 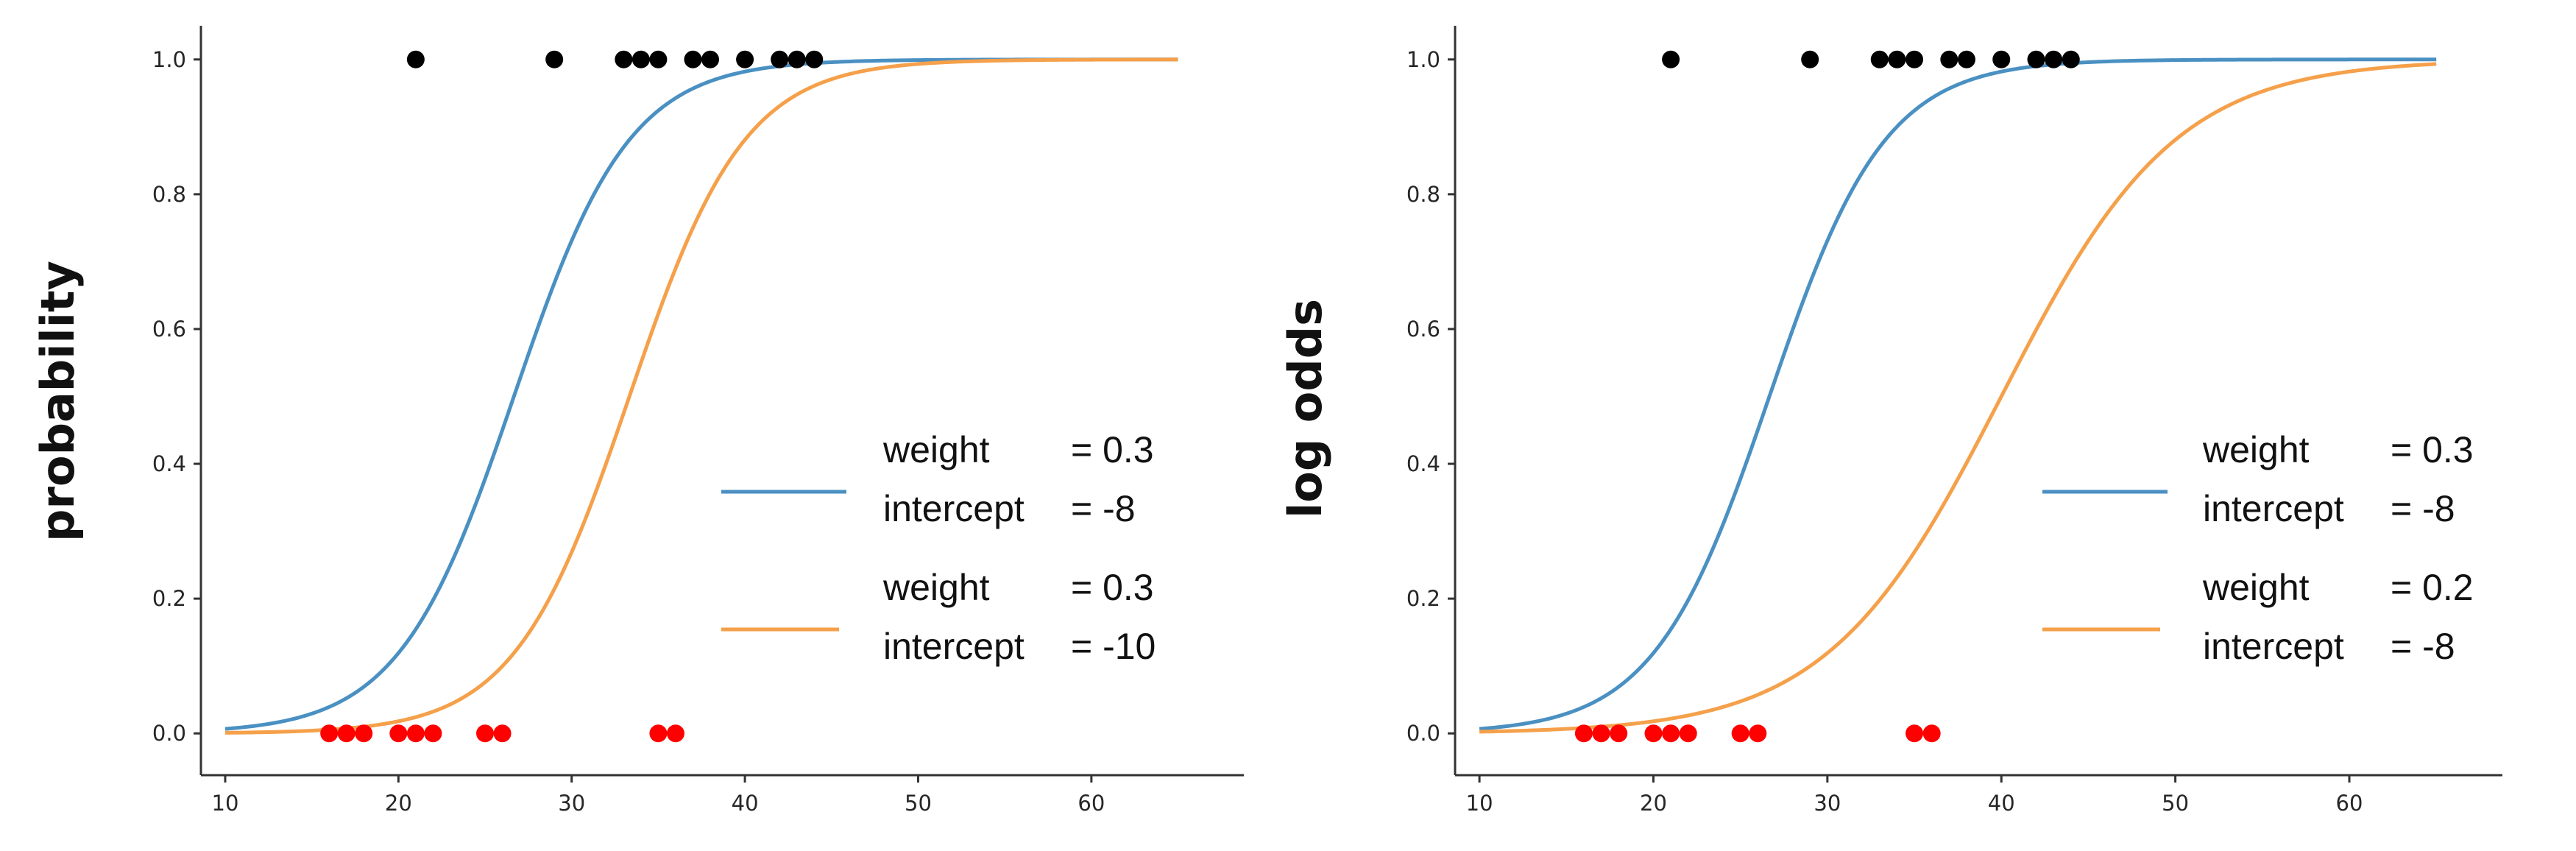 I want to click on right-y-axis-label: log odds, so click(x=1305, y=408).